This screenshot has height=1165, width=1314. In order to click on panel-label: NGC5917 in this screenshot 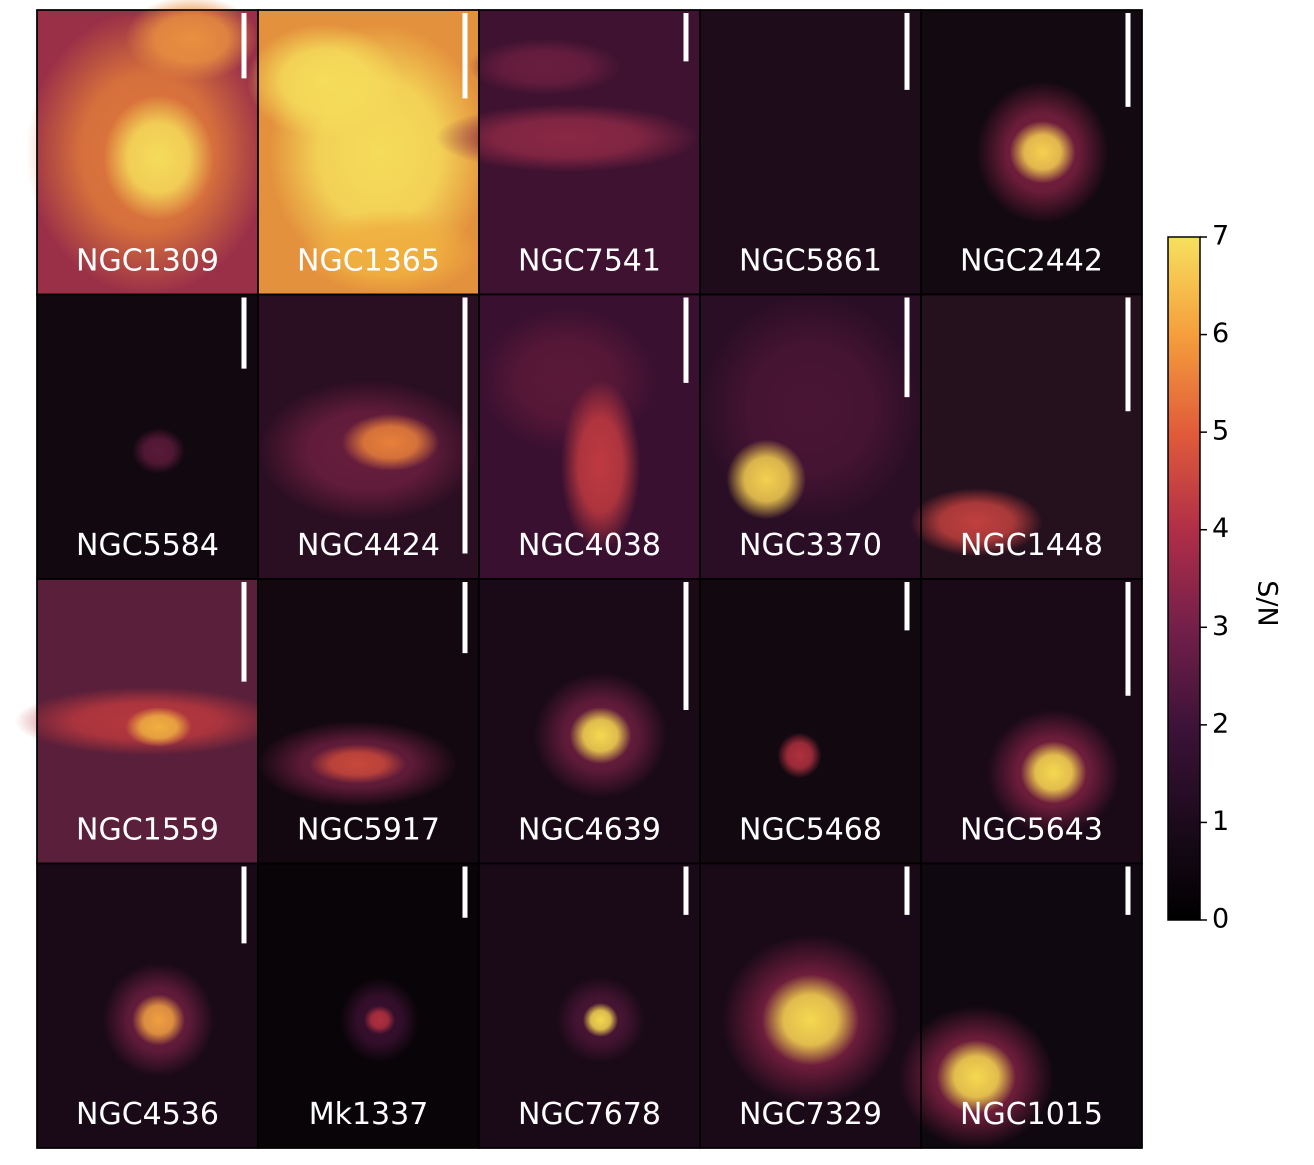, I will do `click(368, 830)`.